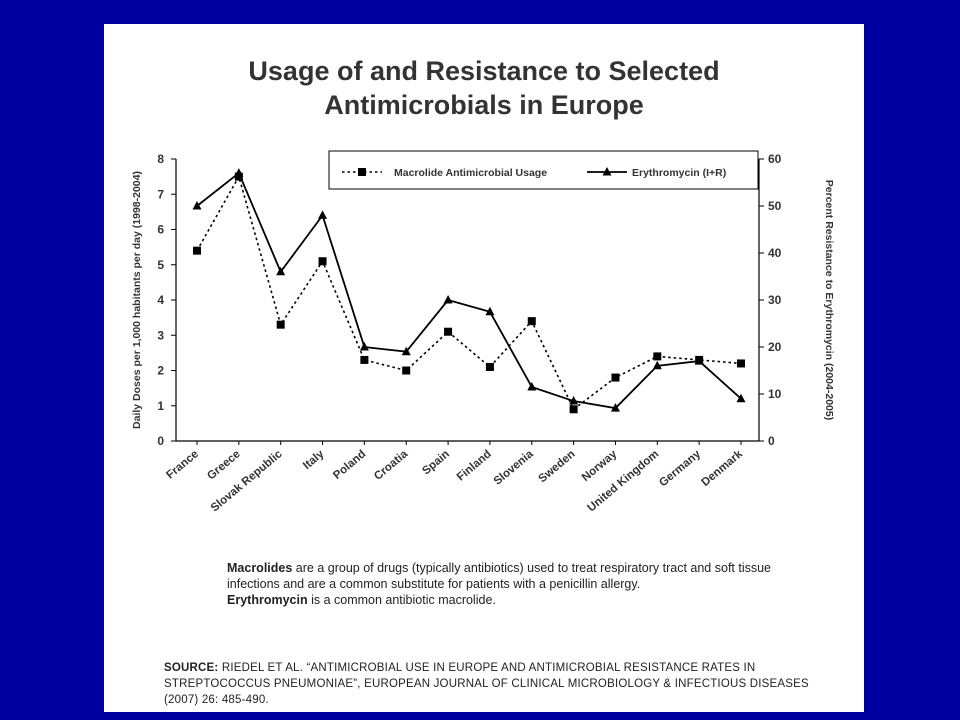 This screenshot has height=720, width=960. I want to click on x-tick-label: Italy, so click(314, 460).